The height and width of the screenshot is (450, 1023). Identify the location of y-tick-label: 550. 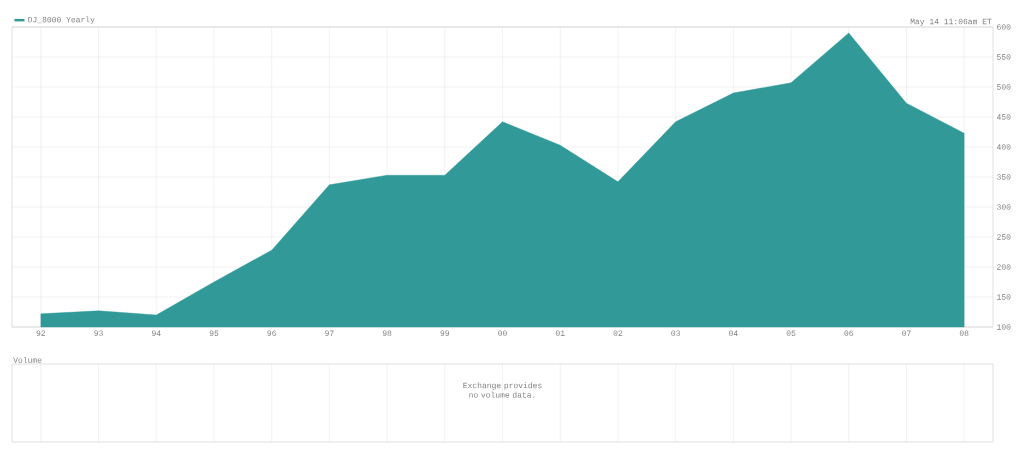
(1004, 57).